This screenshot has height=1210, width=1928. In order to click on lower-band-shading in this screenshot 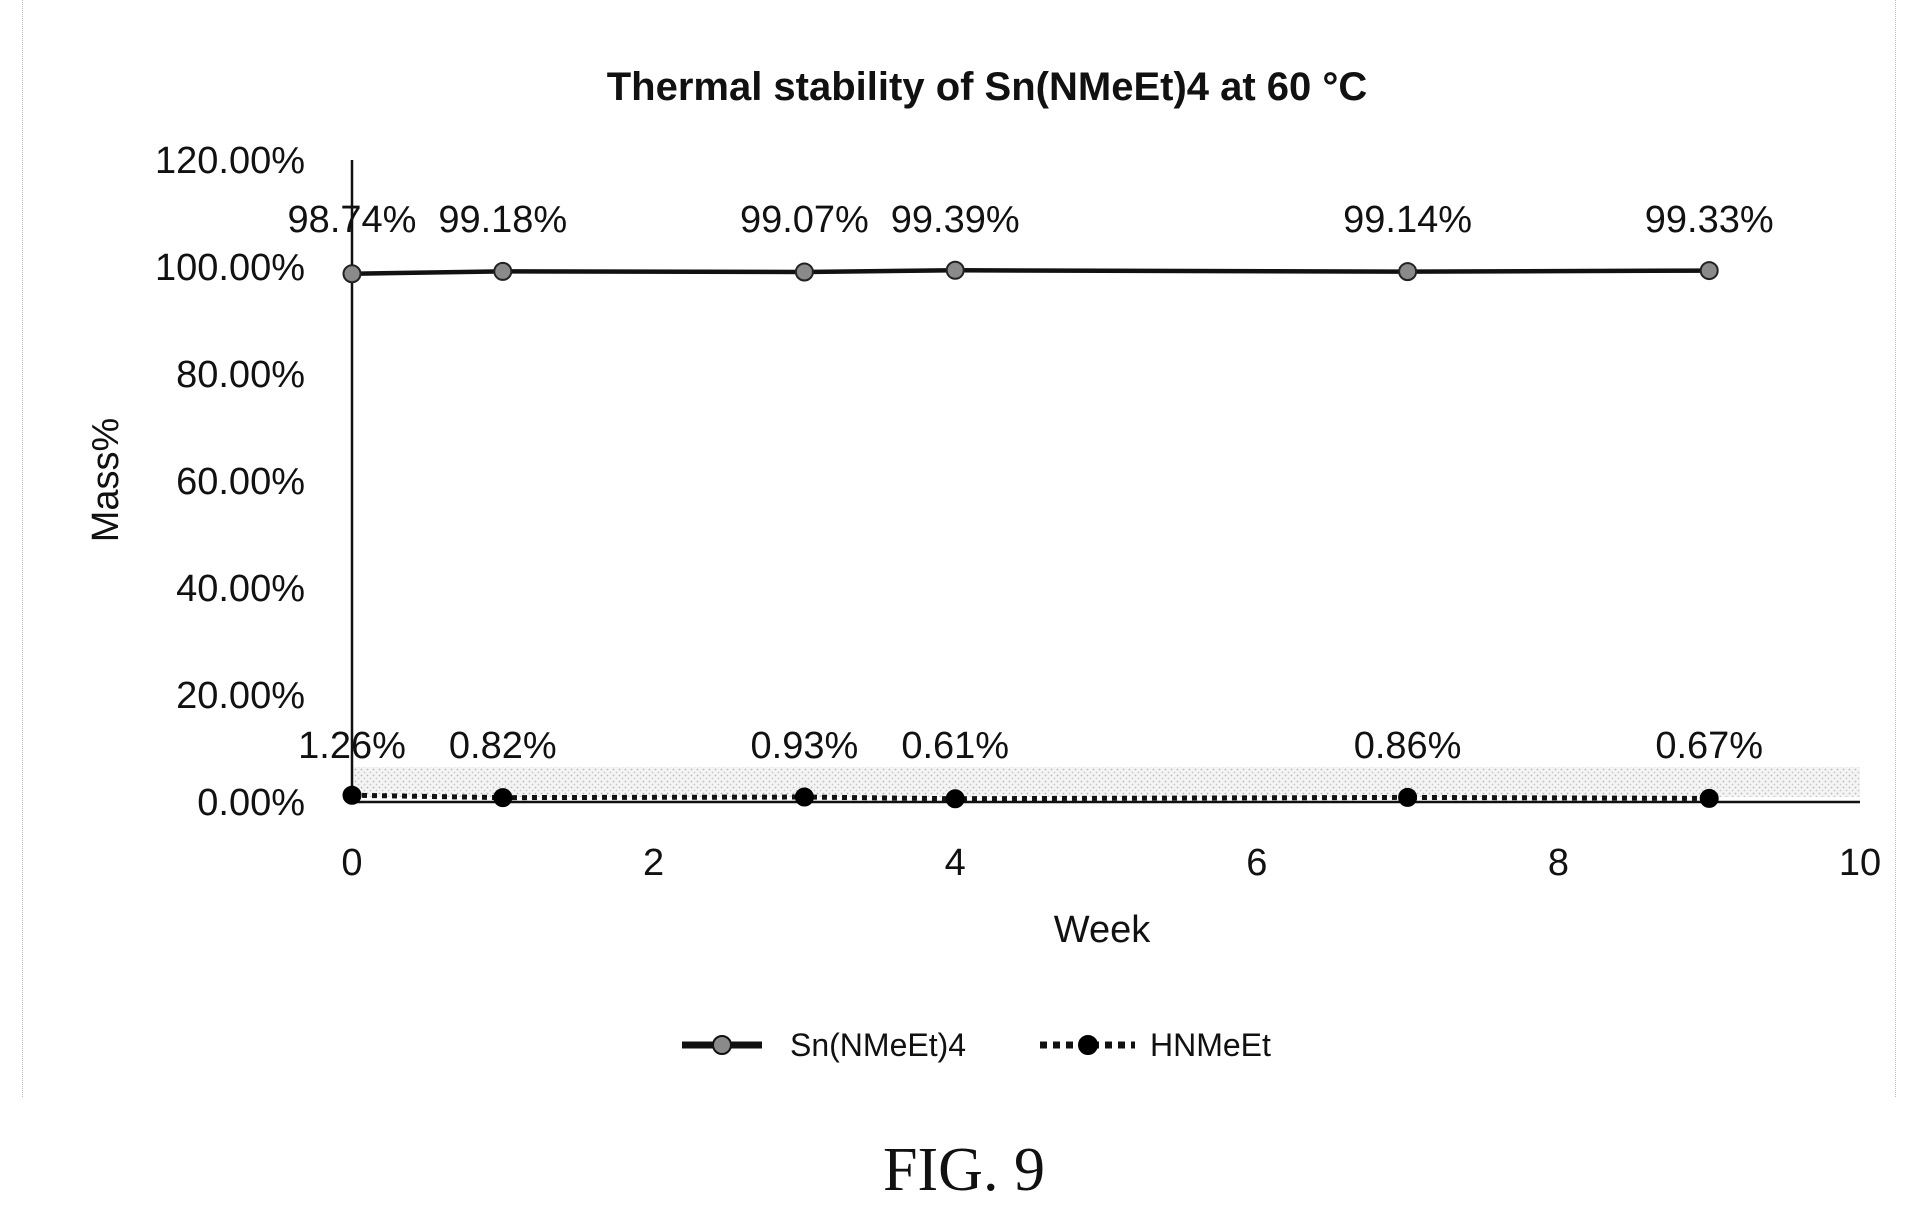, I will do `click(1106, 782)`.